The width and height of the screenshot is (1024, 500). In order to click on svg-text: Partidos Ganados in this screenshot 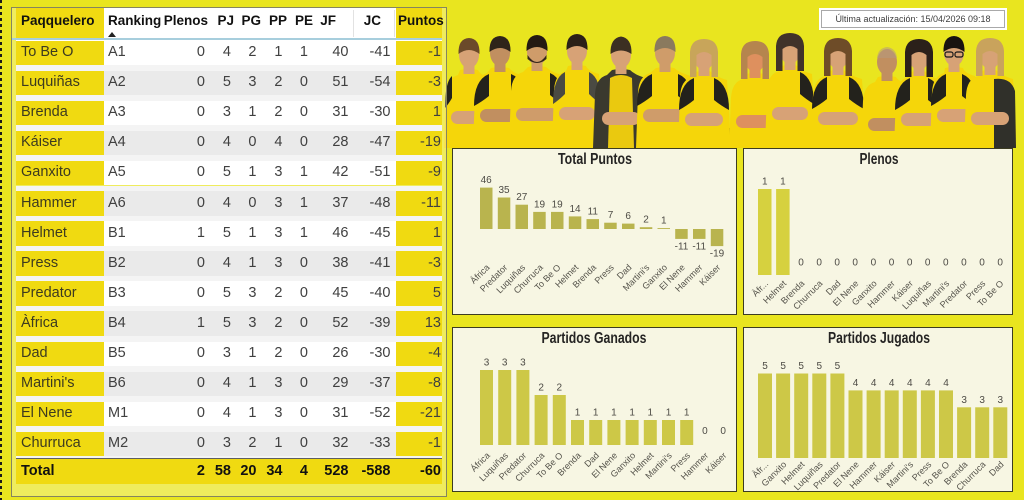, I will do `click(594, 338)`.